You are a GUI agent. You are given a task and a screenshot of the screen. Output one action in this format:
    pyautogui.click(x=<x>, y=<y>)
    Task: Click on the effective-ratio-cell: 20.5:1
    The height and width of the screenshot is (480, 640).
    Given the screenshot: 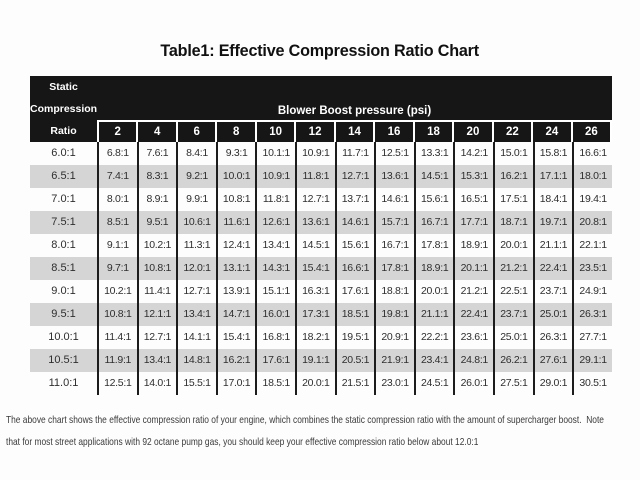 What is the action you would take?
    pyautogui.click(x=354, y=360)
    